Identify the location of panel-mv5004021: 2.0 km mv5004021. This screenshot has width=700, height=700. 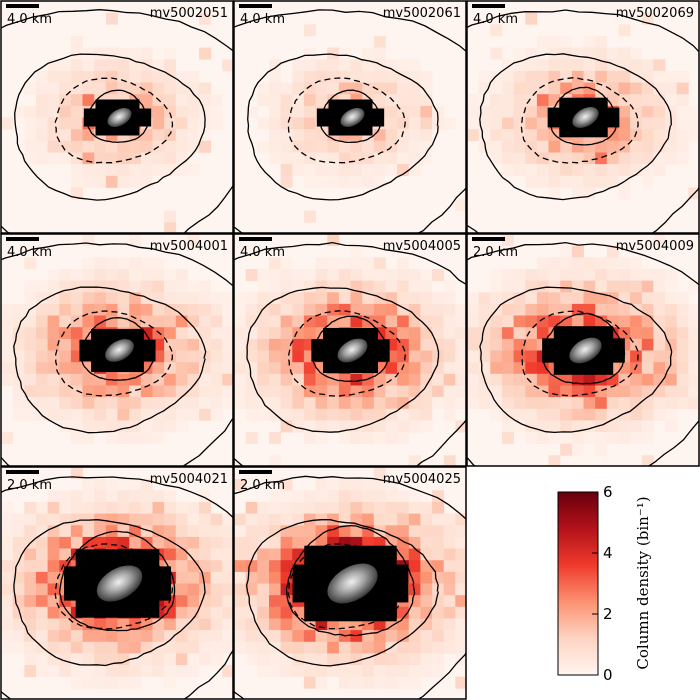
(117, 583).